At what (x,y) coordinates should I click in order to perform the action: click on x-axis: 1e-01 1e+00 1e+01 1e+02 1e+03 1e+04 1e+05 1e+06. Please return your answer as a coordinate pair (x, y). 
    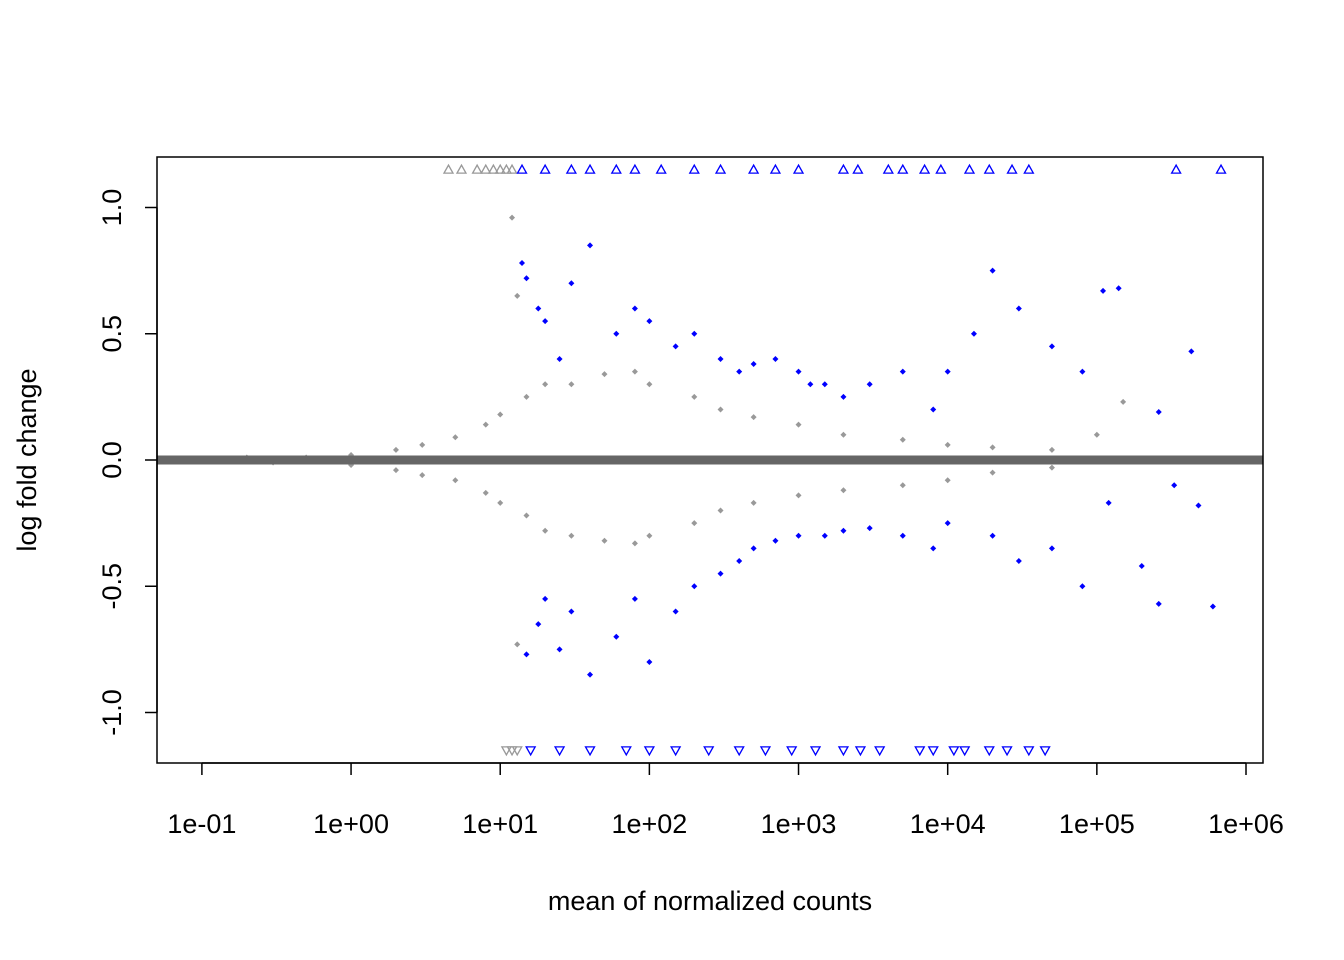
    Looking at the image, I should click on (725, 800).